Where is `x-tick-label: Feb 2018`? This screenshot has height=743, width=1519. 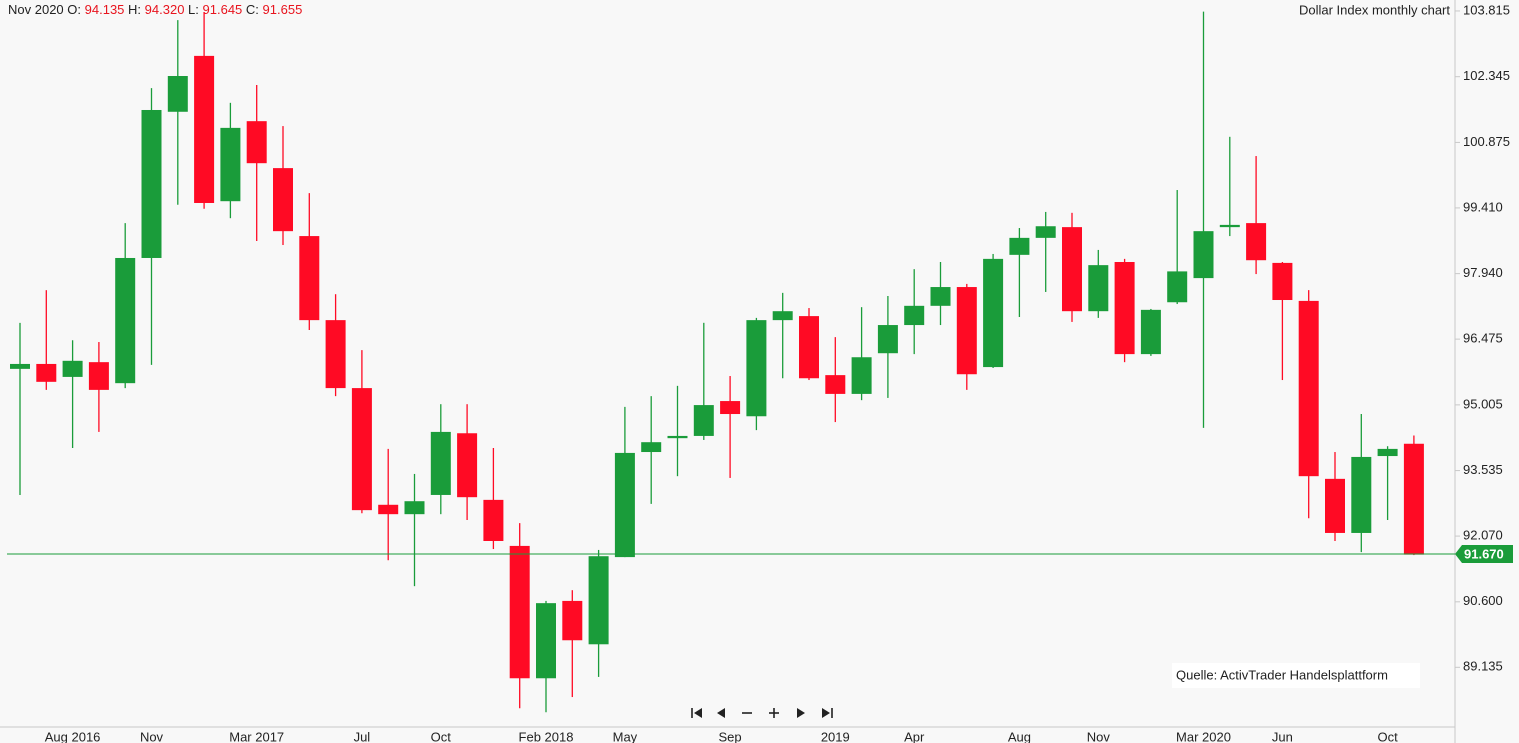 x-tick-label: Feb 2018 is located at coordinates (546, 736).